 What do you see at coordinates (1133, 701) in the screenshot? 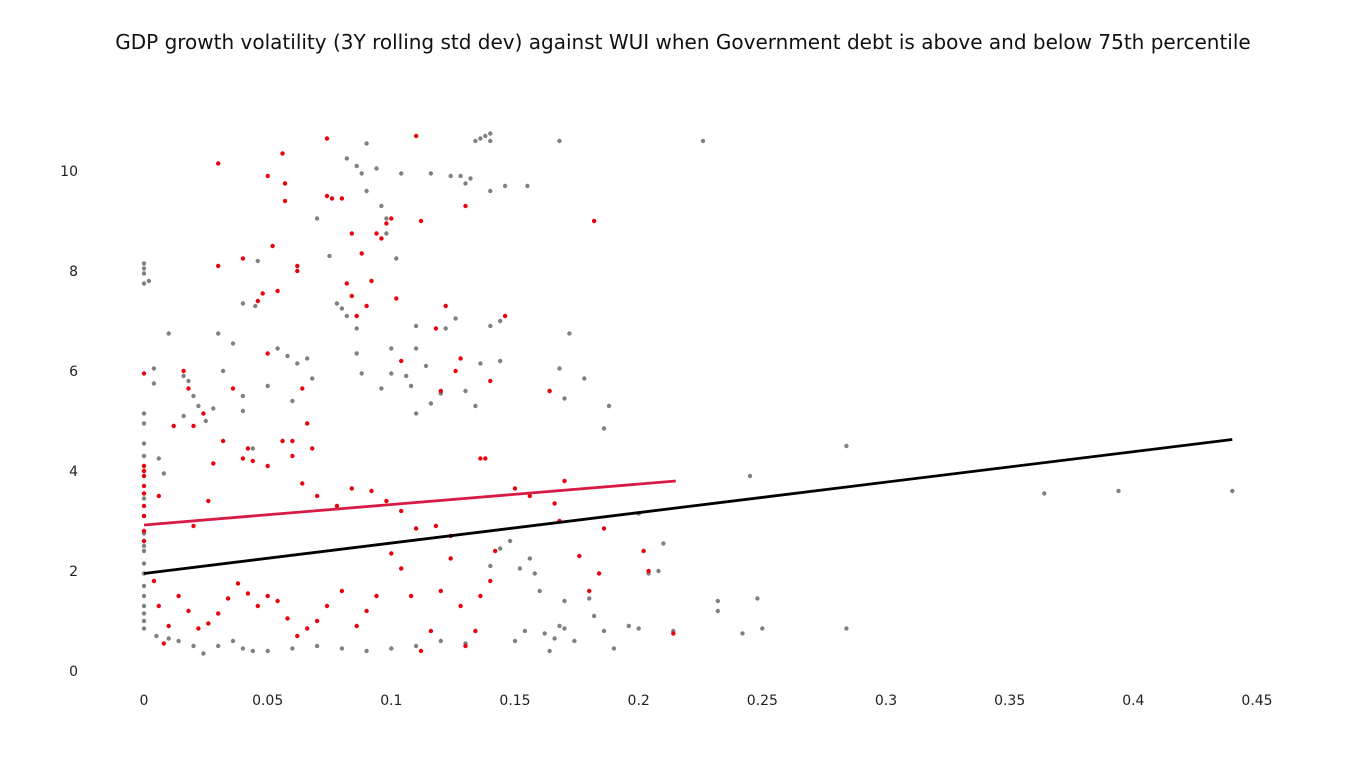
I see `x-tick-label: 0.4` at bounding box center [1133, 701].